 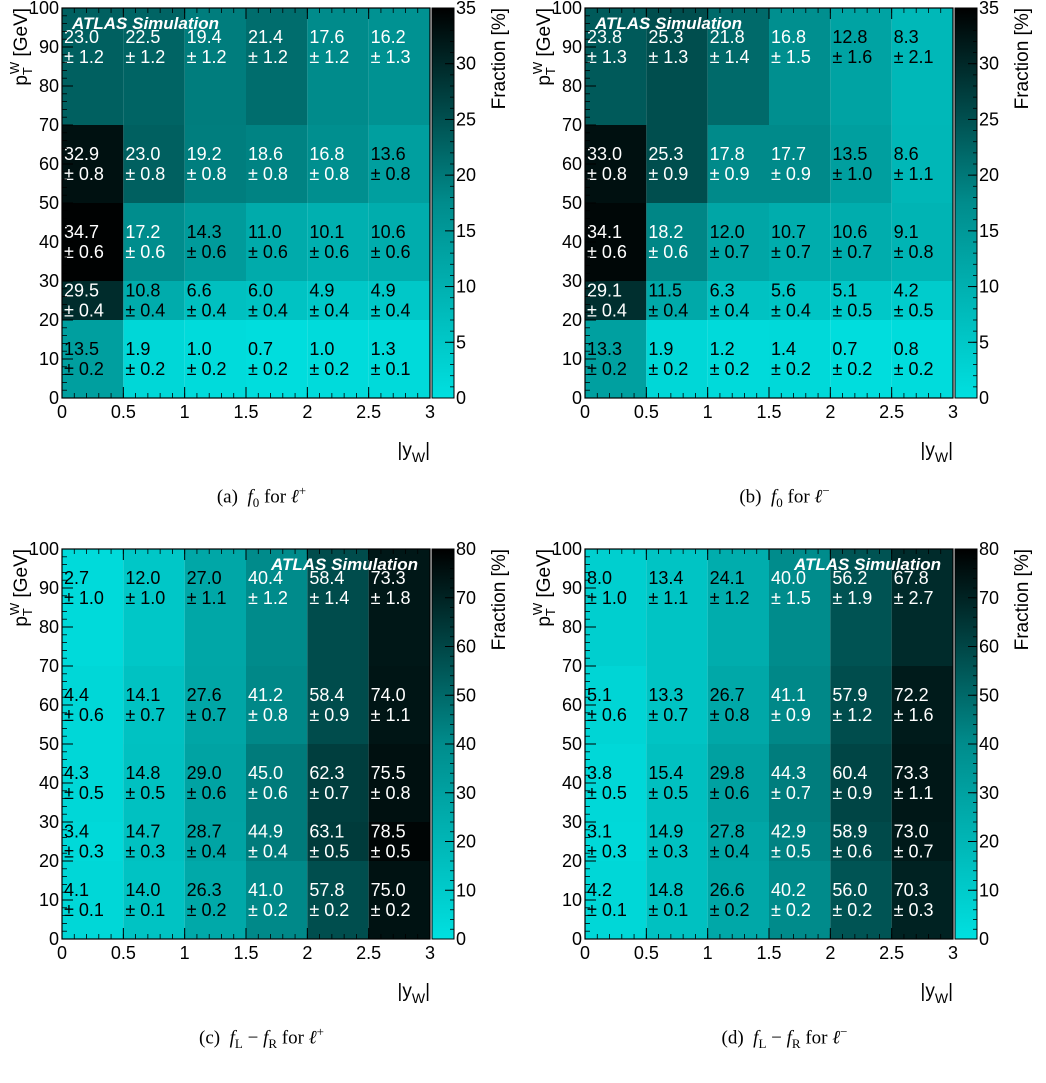 I want to click on cell-value-label: 60.4, so click(x=849, y=773).